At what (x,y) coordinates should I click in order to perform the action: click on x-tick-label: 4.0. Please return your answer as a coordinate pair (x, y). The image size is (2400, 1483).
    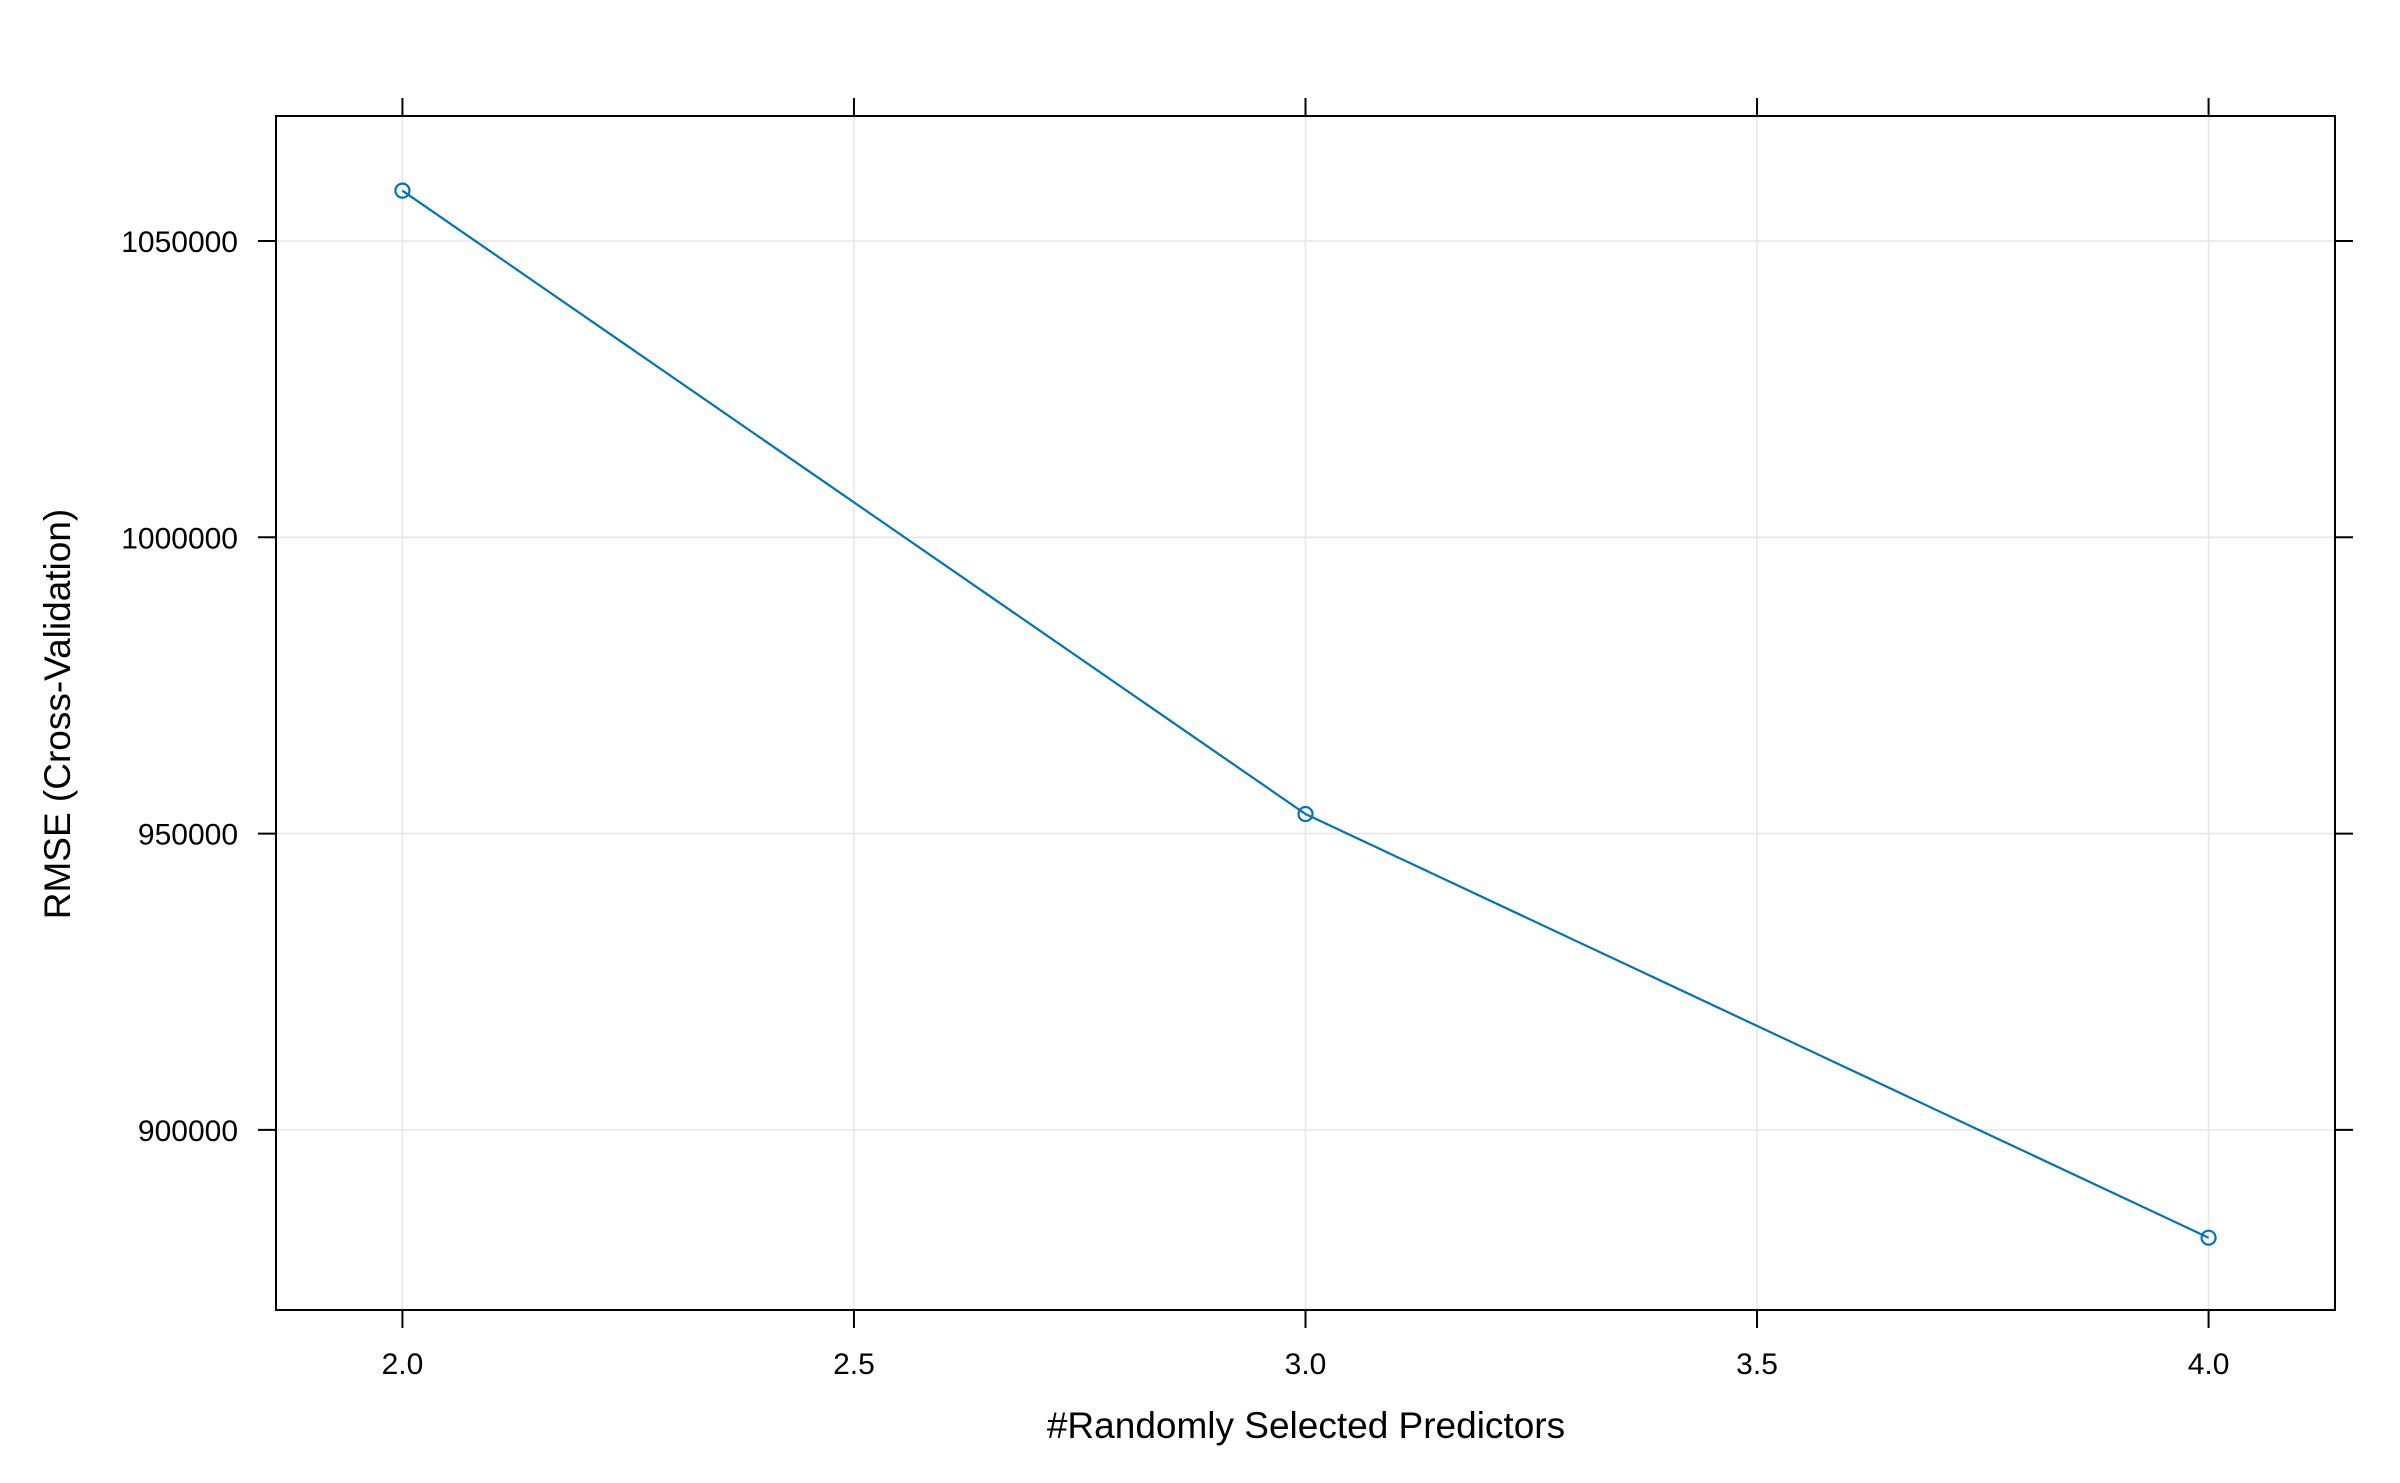
    Looking at the image, I should click on (2209, 1364).